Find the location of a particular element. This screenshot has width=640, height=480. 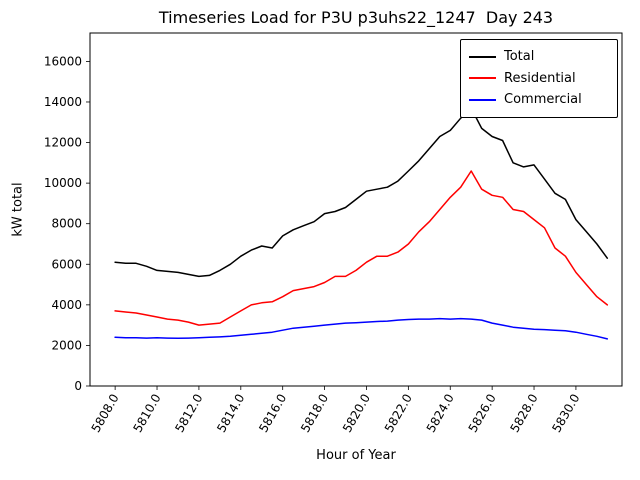

svg-text: 14000 is located at coordinates (63, 102).